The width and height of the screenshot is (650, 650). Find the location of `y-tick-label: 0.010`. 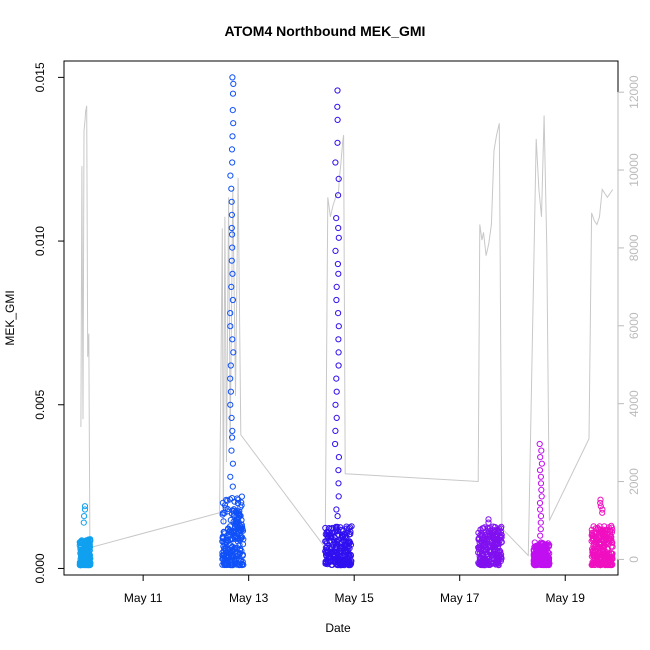

y-tick-label: 0.010 is located at coordinates (40, 241).